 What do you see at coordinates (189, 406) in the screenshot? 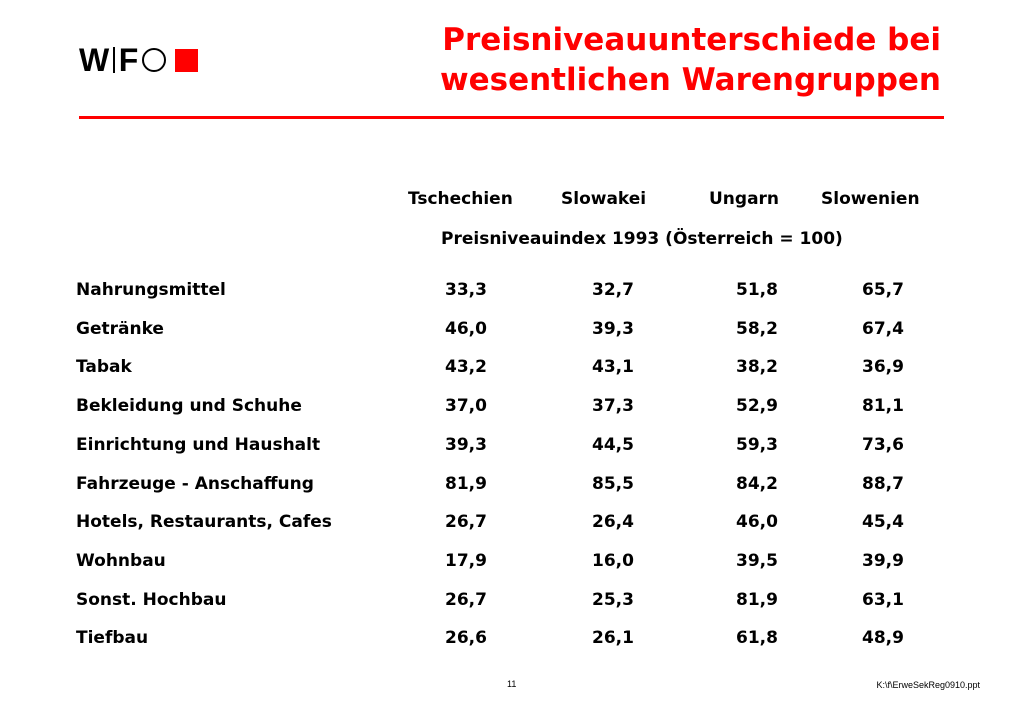
I see `row-label: Bekleidung und Schuhe` at bounding box center [189, 406].